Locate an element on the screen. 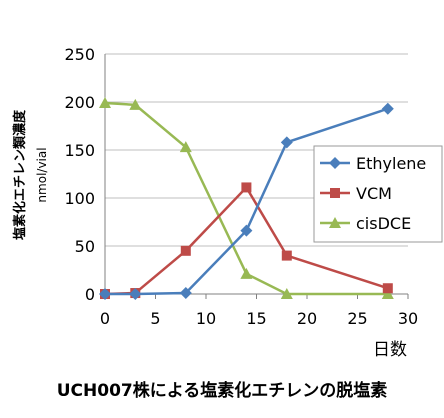  y-tick-label: 200 is located at coordinates (79, 102).